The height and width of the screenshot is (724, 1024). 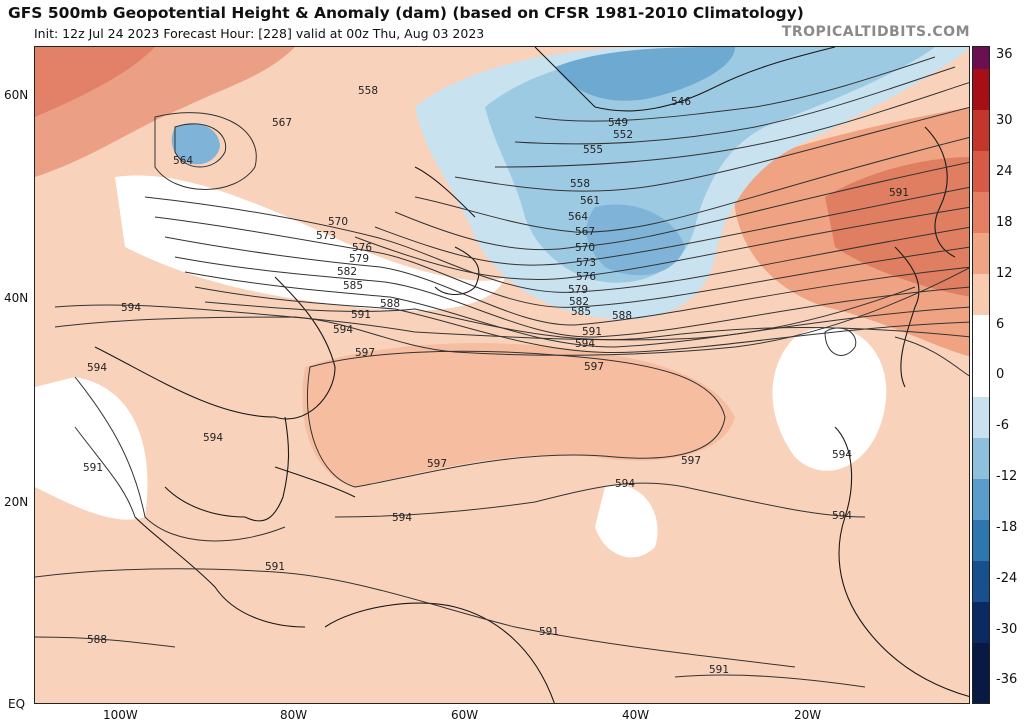 I want to click on contour-588-south, so click(x=105, y=642).